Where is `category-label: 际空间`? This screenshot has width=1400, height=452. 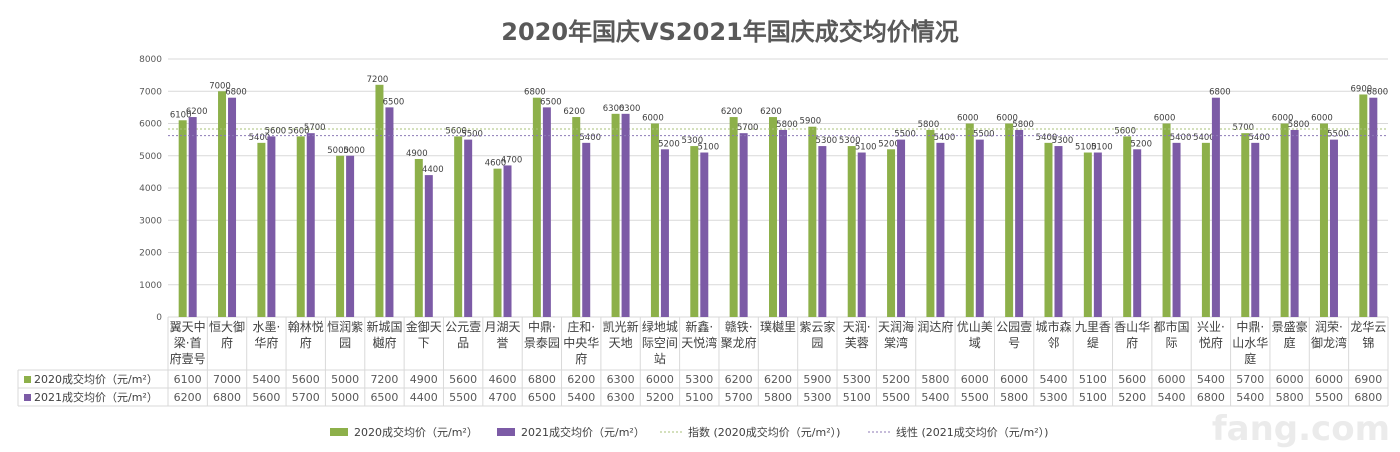
category-label: 际空间 is located at coordinates (660, 343).